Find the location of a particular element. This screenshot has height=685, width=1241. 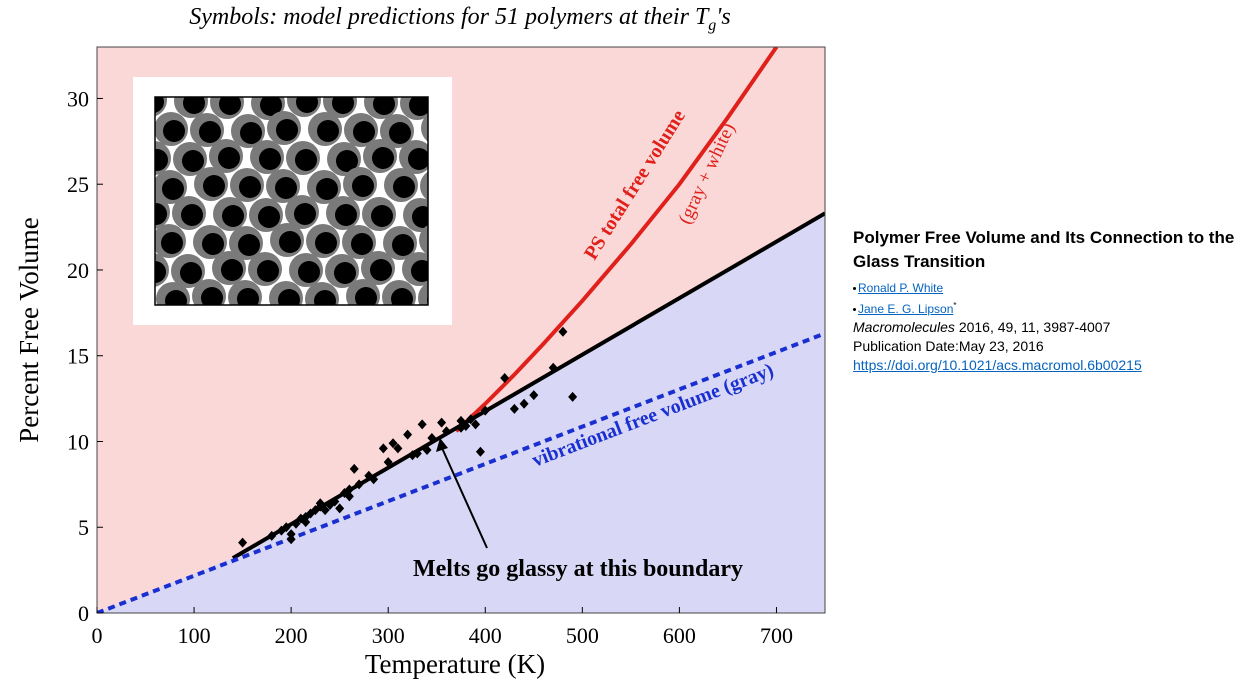

journal-details: 2016, 49, 11, 3987-4007 is located at coordinates (1032, 327).